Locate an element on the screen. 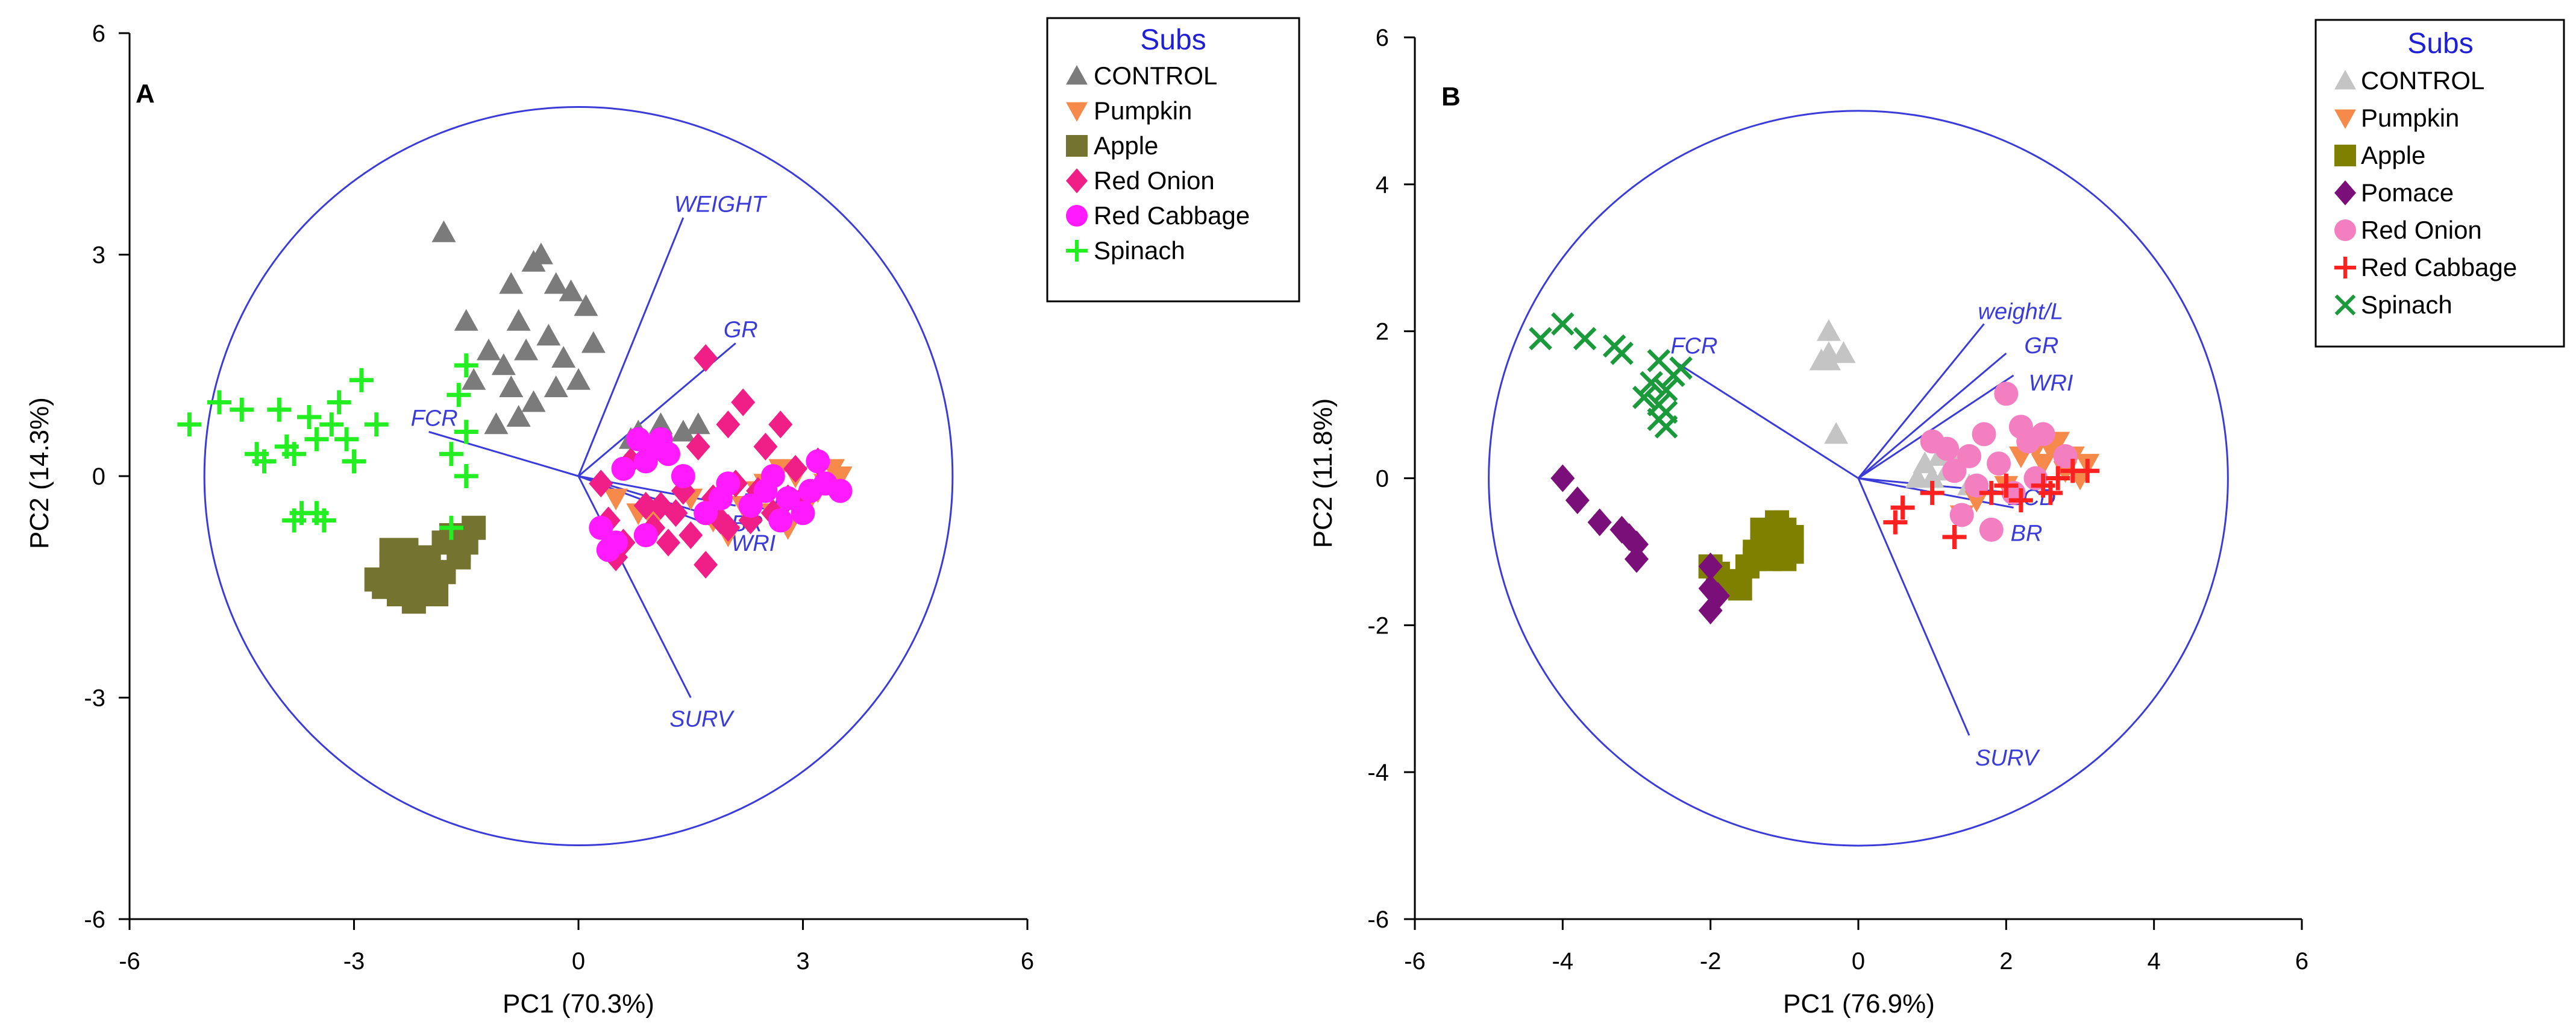  legend-box is located at coordinates (2439, 183).